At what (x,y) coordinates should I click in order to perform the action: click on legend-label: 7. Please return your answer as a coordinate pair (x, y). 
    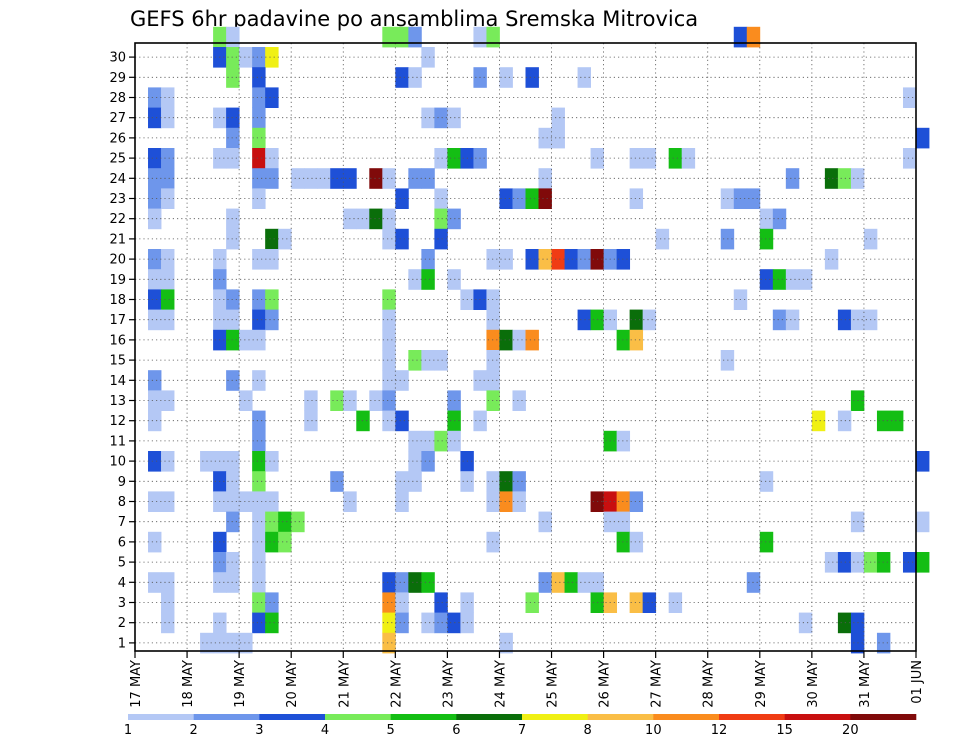
    Looking at the image, I should click on (522, 730).